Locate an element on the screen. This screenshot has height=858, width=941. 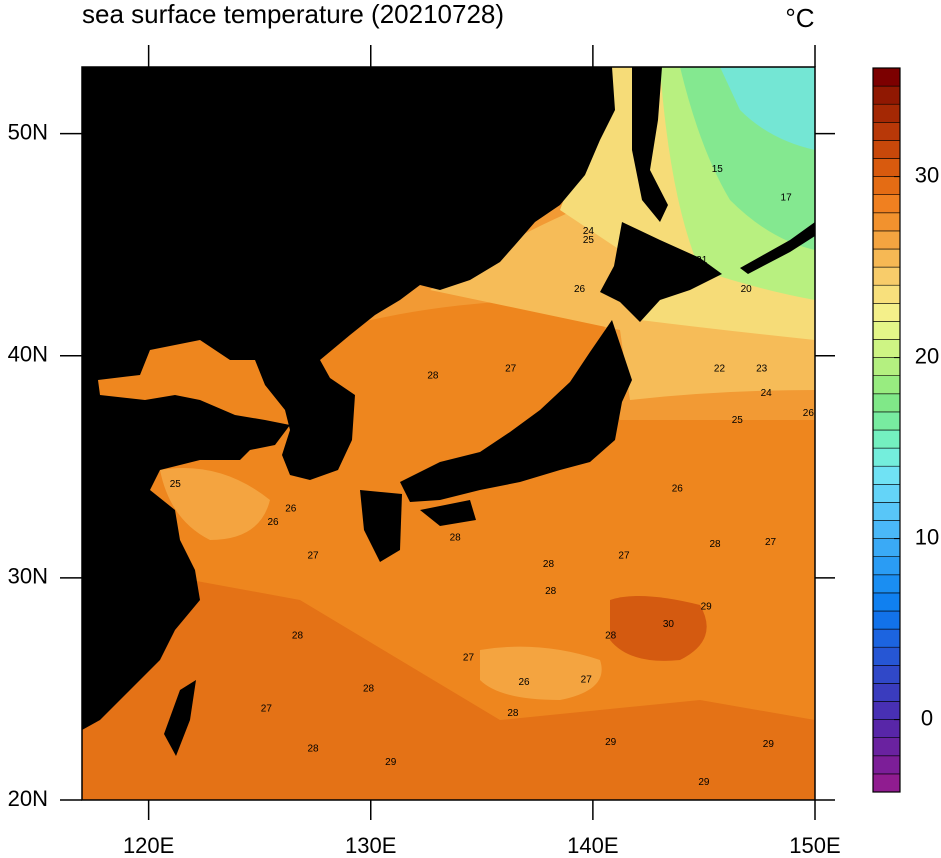
contour-label: 15 is located at coordinates (718, 169).